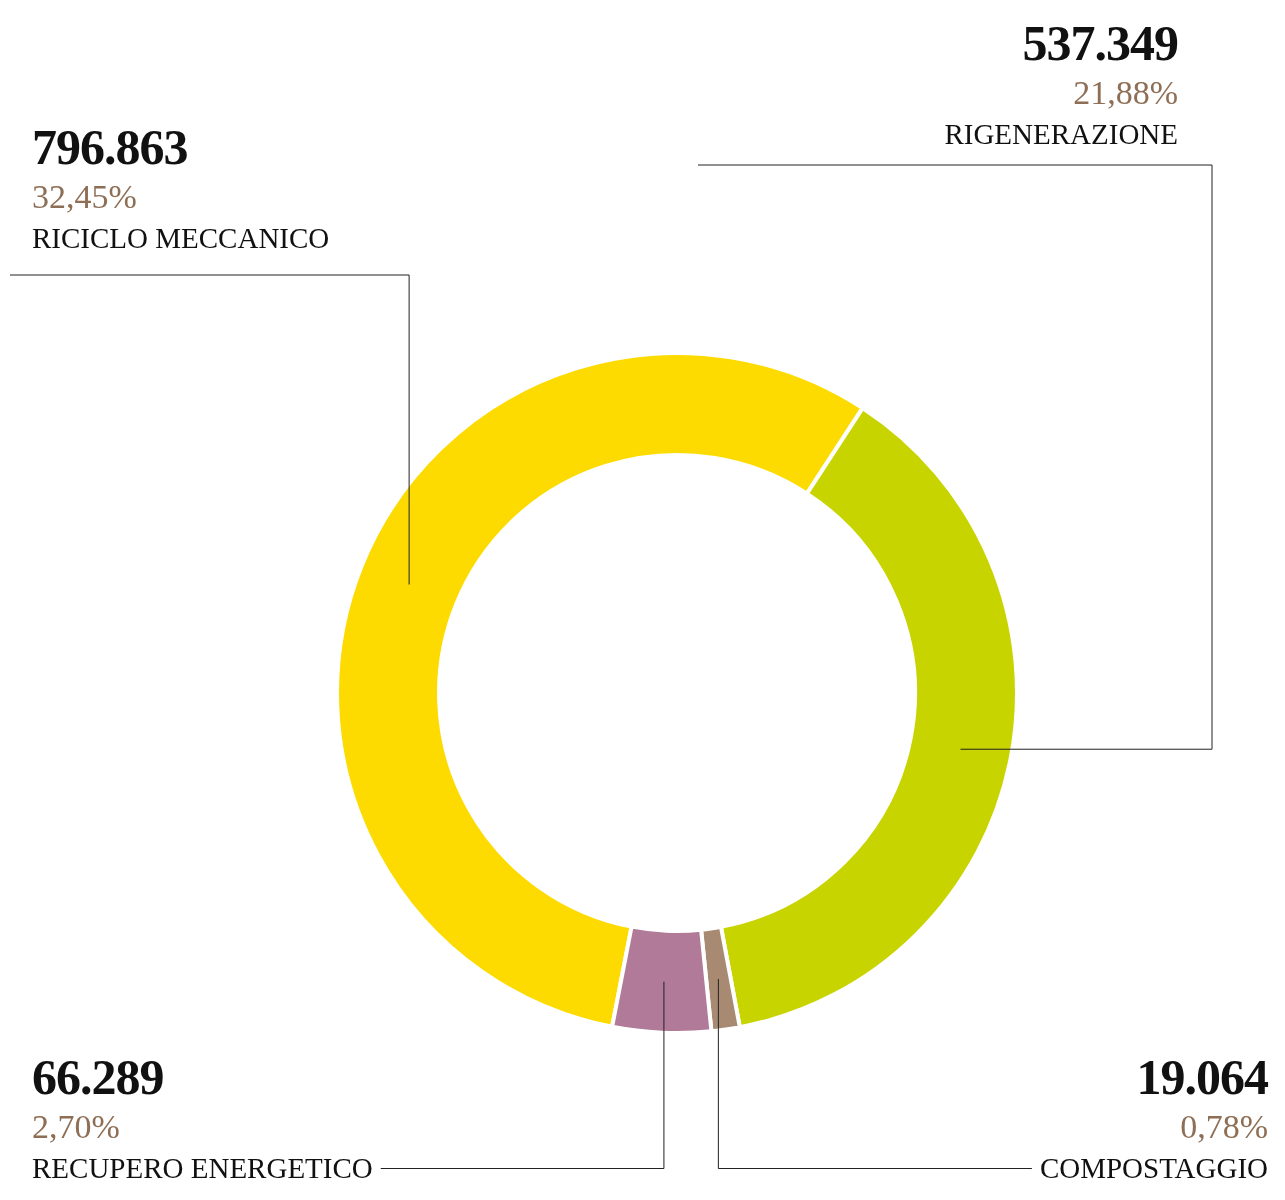  Describe the element at coordinates (1223, 1126) in the screenshot. I see `text: 0,78%` at that location.